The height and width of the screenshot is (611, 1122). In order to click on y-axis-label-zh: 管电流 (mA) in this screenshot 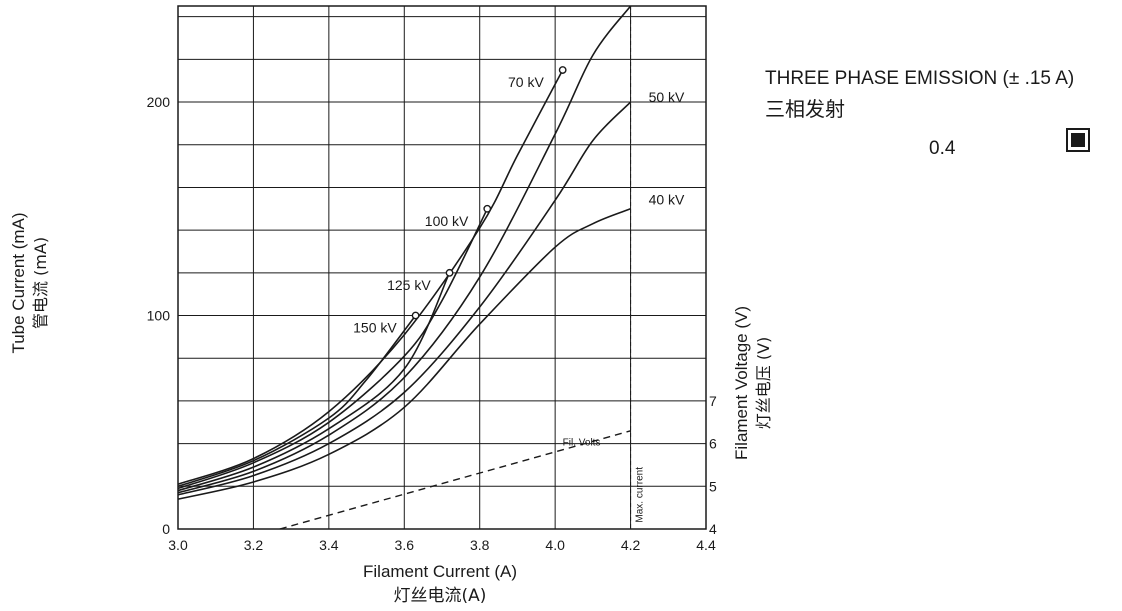, I will do `click(40, 283)`.